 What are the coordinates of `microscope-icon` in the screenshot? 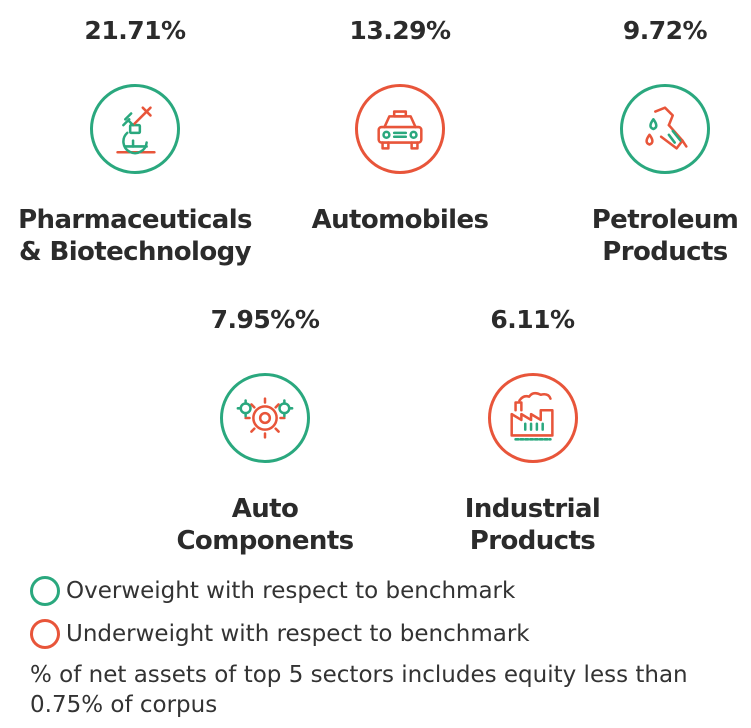 It's located at (136, 130).